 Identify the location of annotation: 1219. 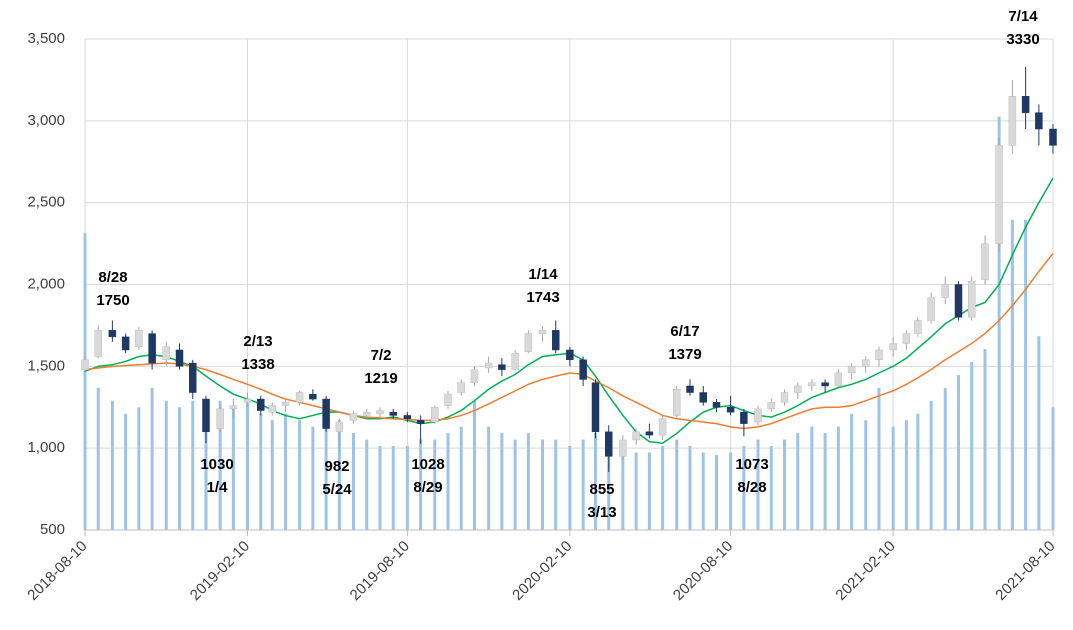
(380, 378).